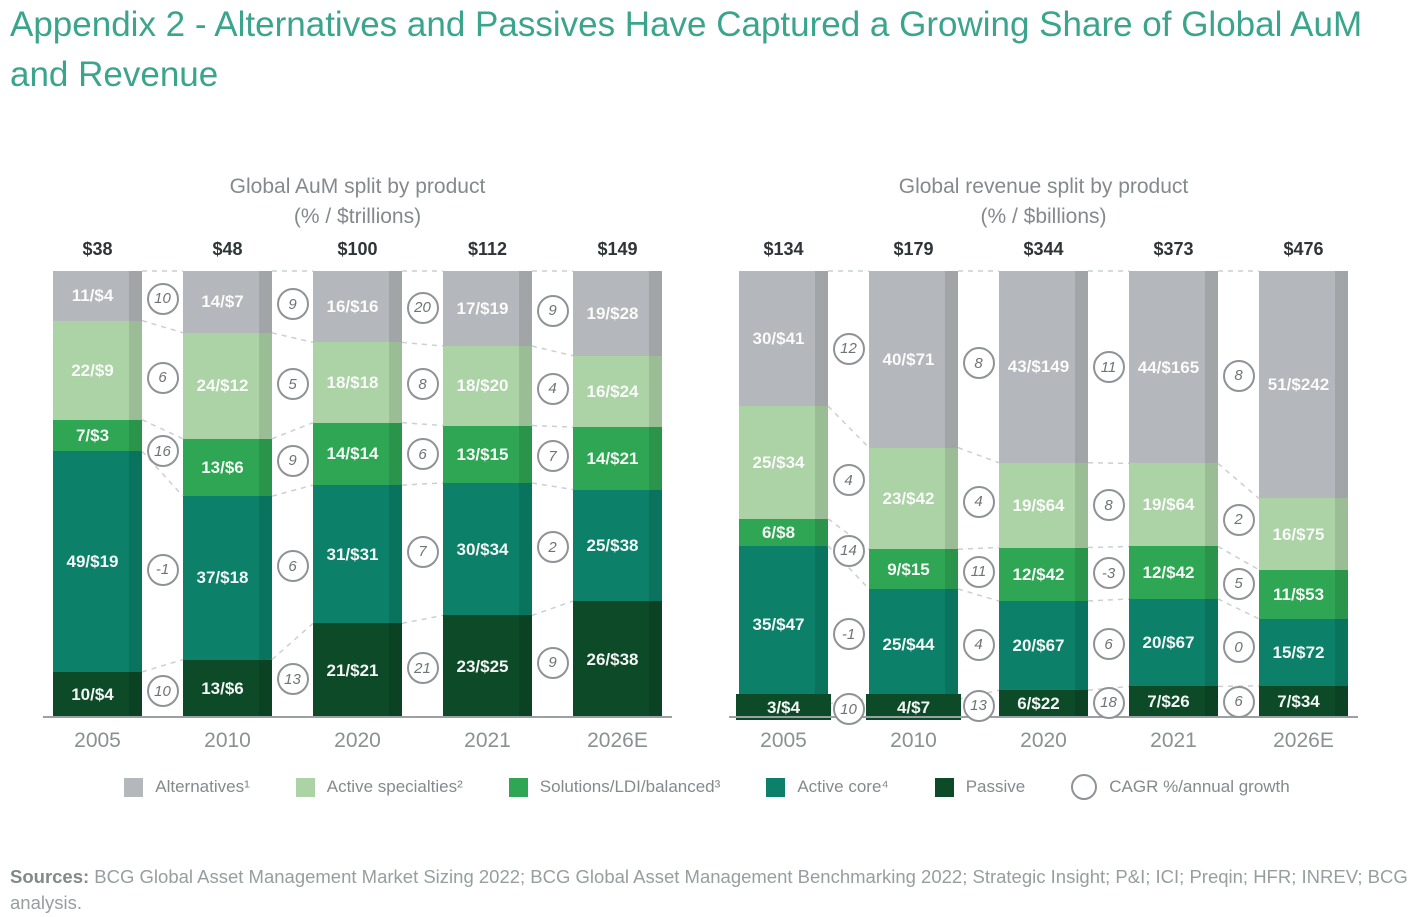 This screenshot has width=1414, height=917. What do you see at coordinates (783, 532) in the screenshot?
I see `bar-segment: 6/$8` at bounding box center [783, 532].